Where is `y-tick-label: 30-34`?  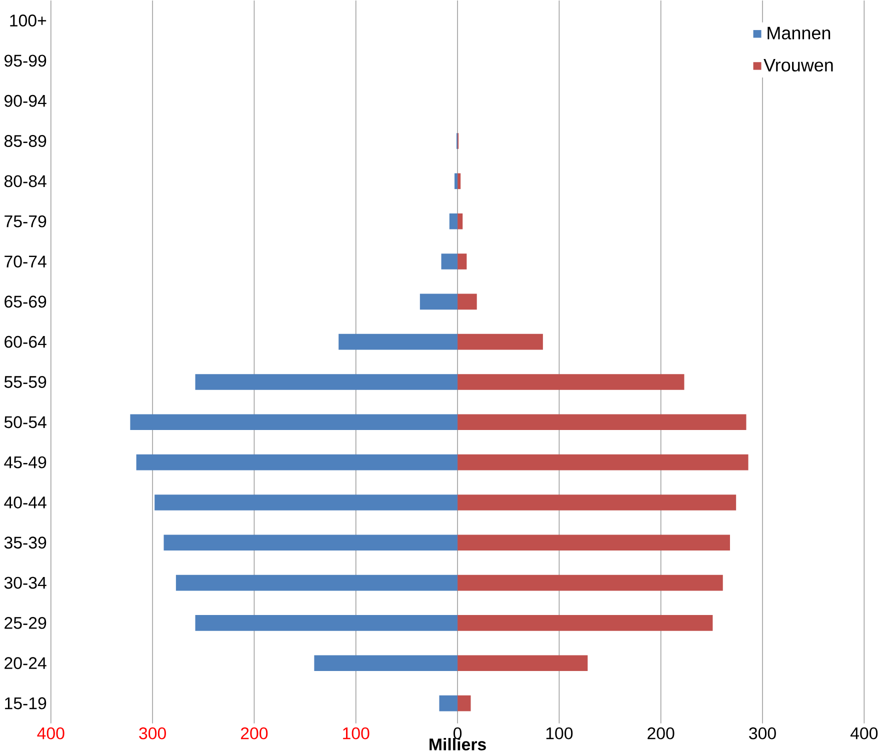
y-tick-label: 30-34 is located at coordinates (25, 582).